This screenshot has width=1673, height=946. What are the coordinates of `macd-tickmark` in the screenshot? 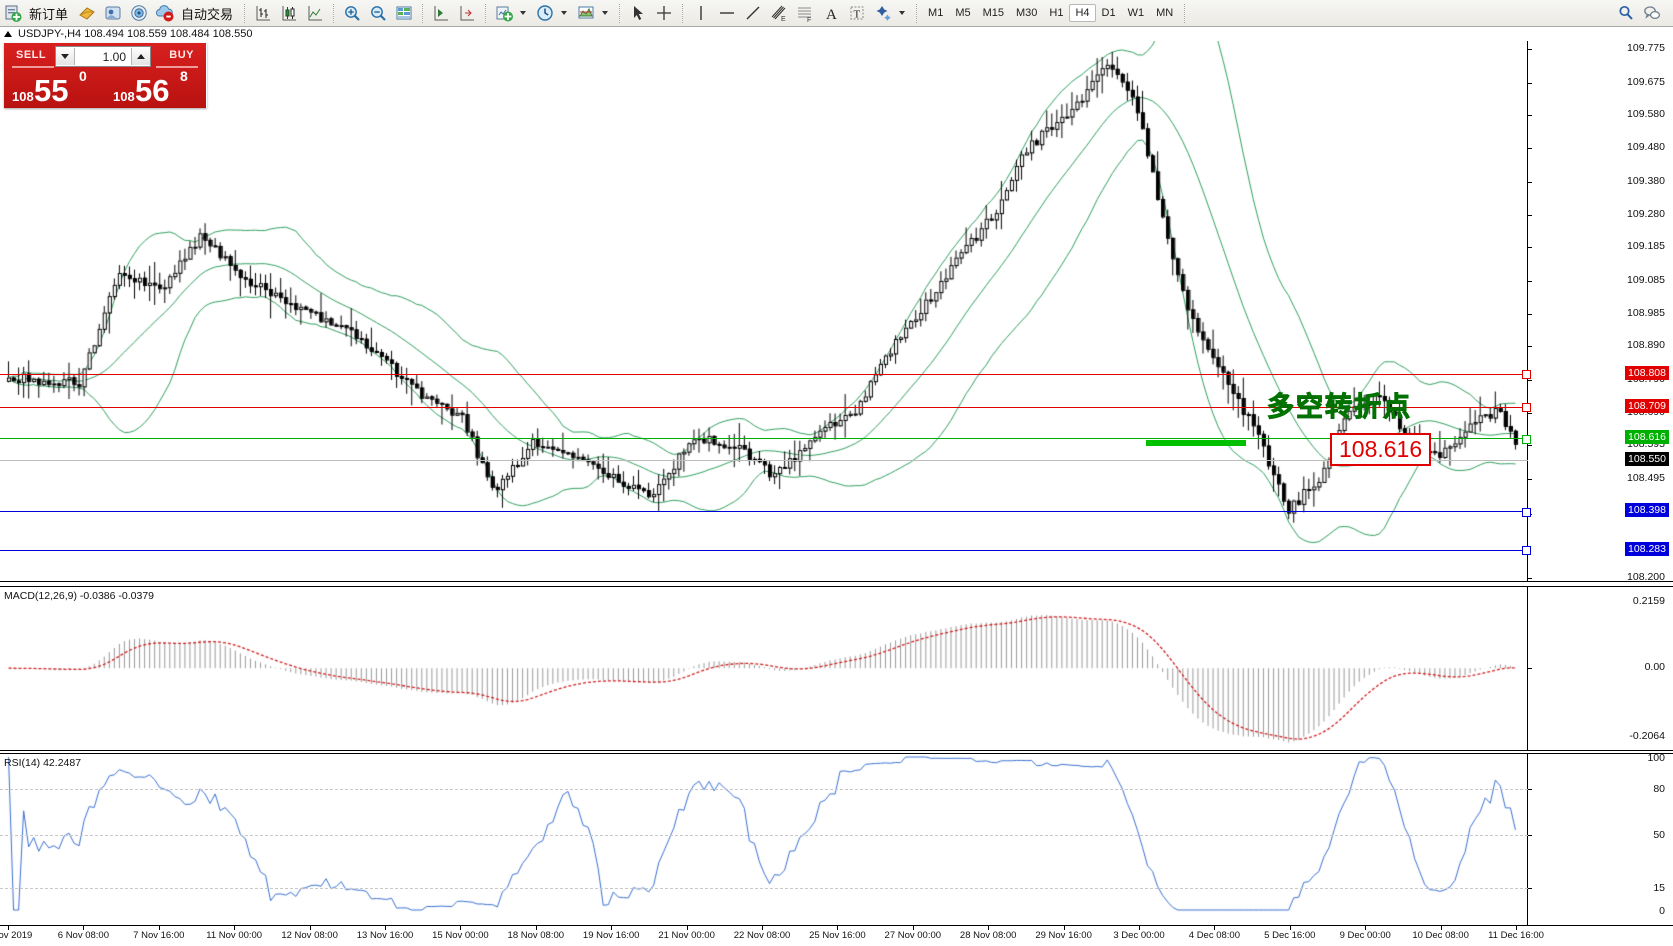 It's located at (1530, 668).